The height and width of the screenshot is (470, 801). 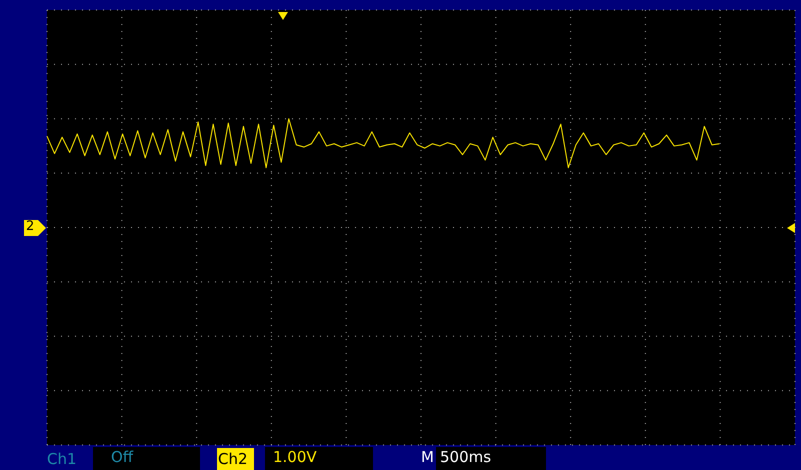 What do you see at coordinates (295, 457) in the screenshot?
I see `text: 1.00V` at bounding box center [295, 457].